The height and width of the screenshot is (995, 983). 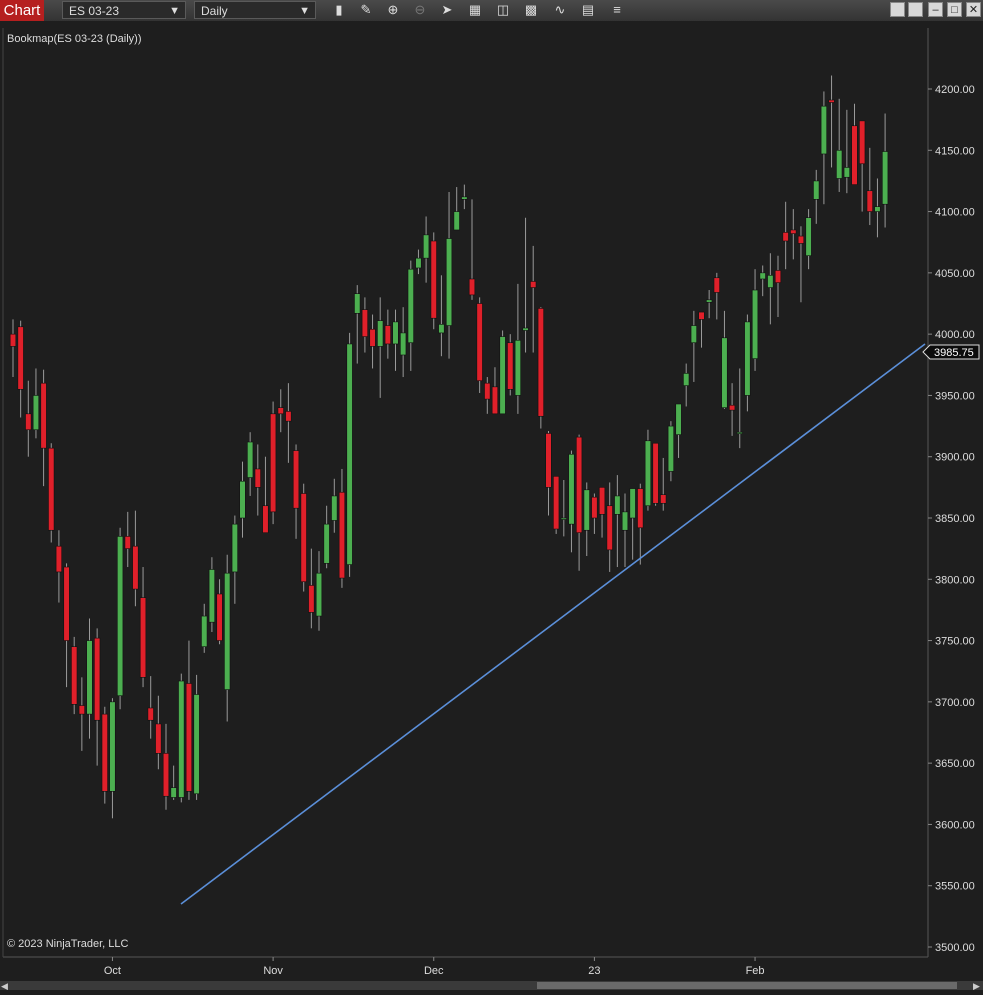 I want to click on interval-selector: Daily ▼, so click(x=255, y=10).